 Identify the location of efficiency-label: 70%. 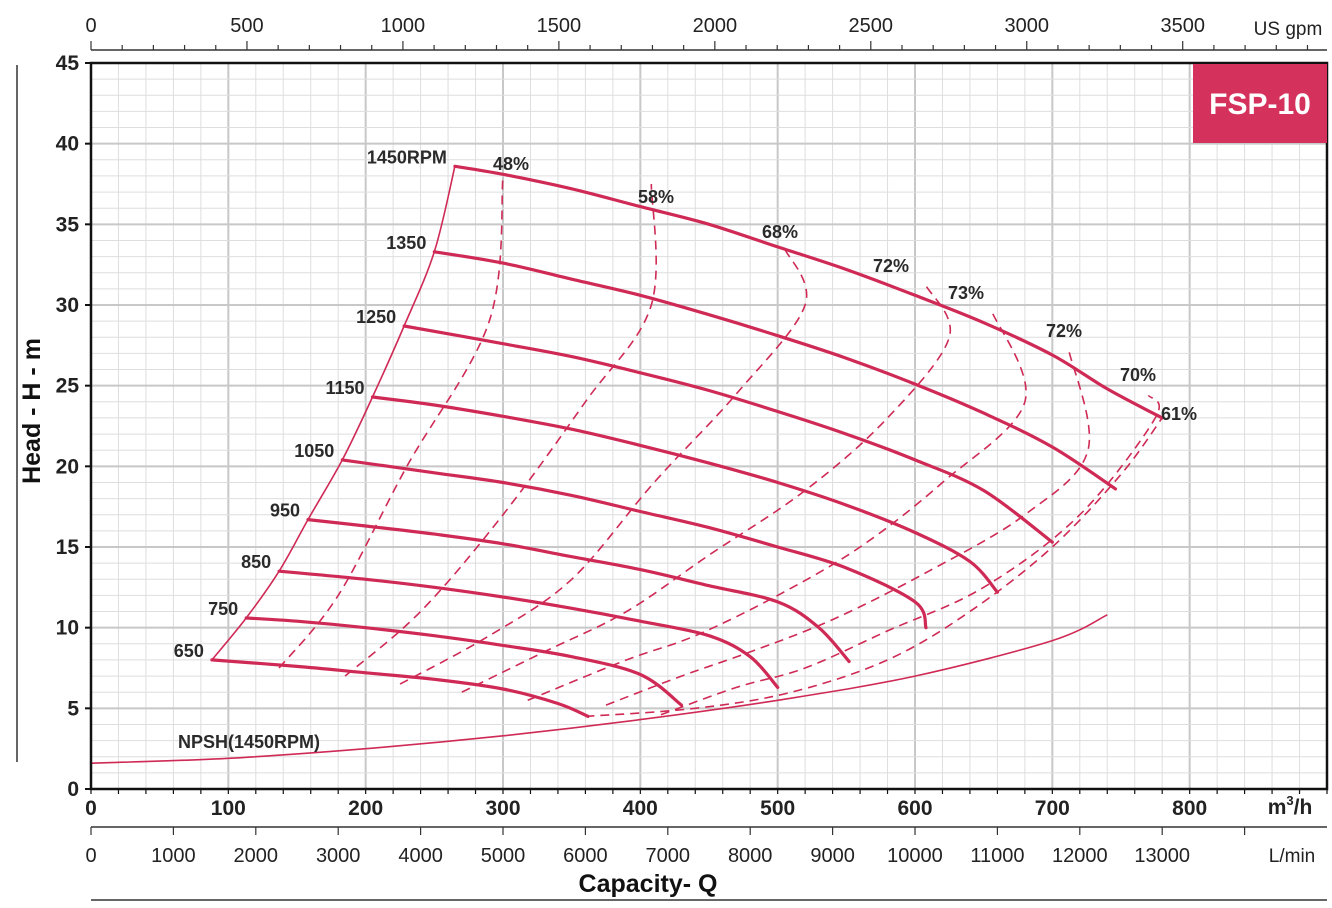
(1138, 375).